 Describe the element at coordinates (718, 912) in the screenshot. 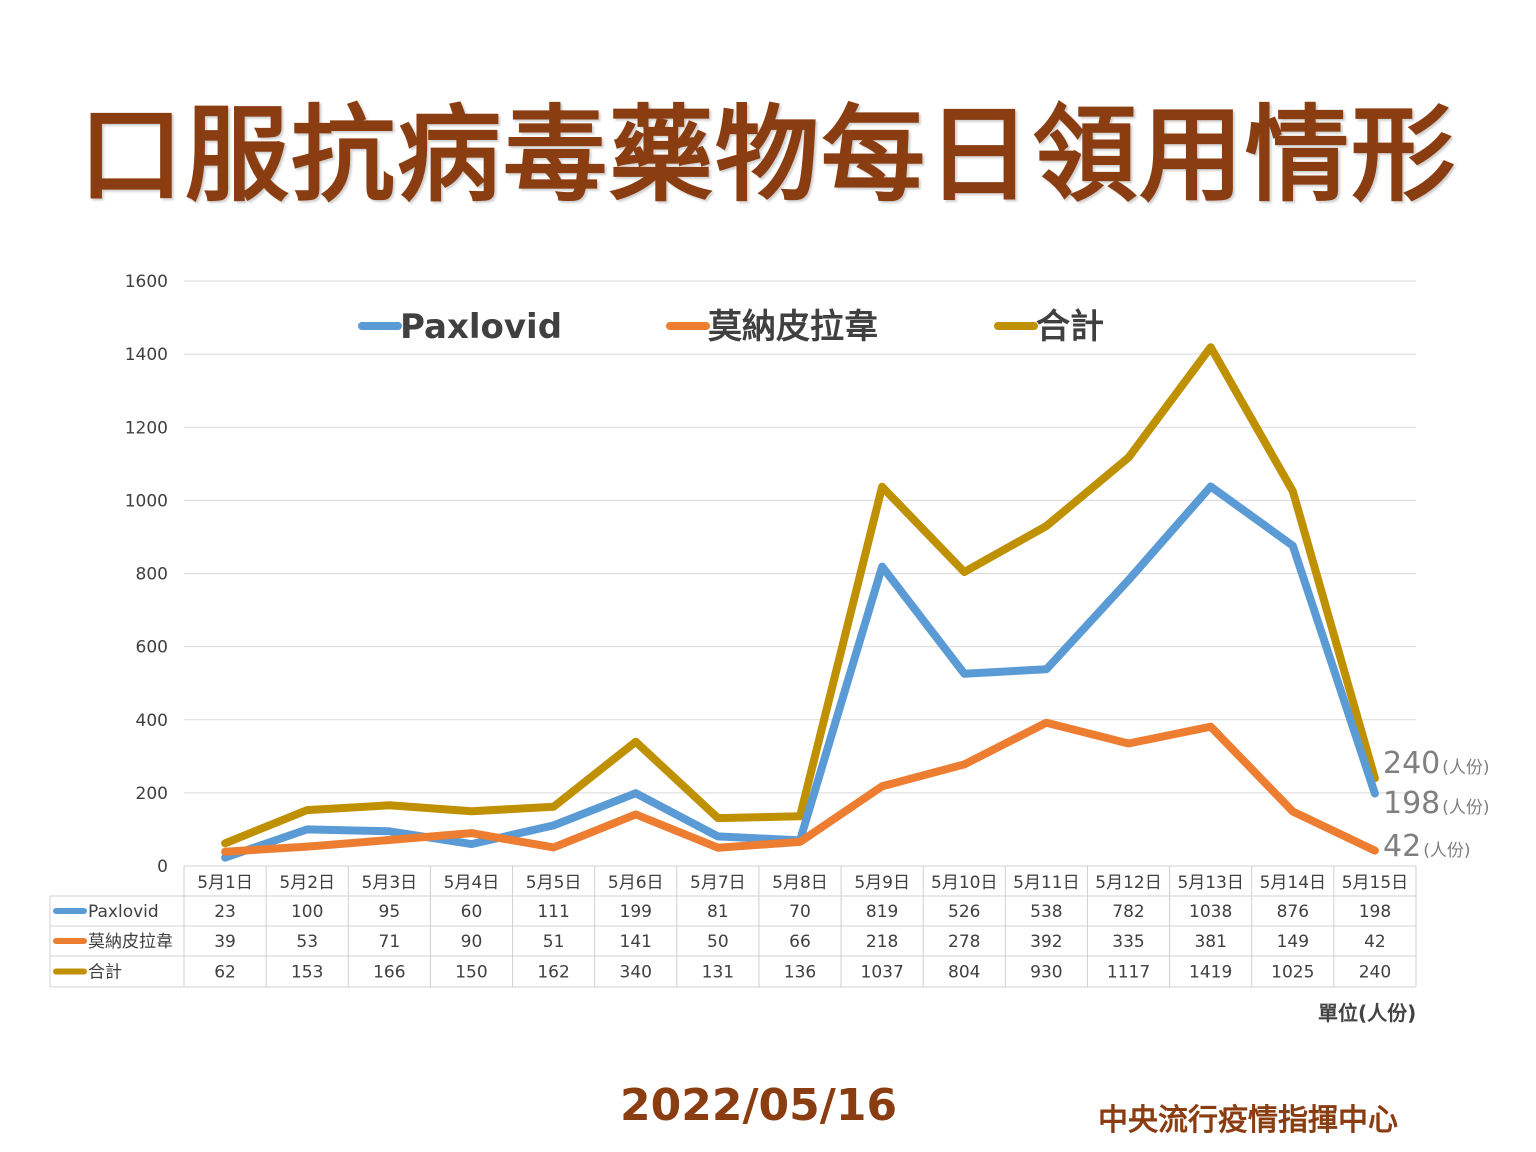

I see `table-cell: 81` at that location.